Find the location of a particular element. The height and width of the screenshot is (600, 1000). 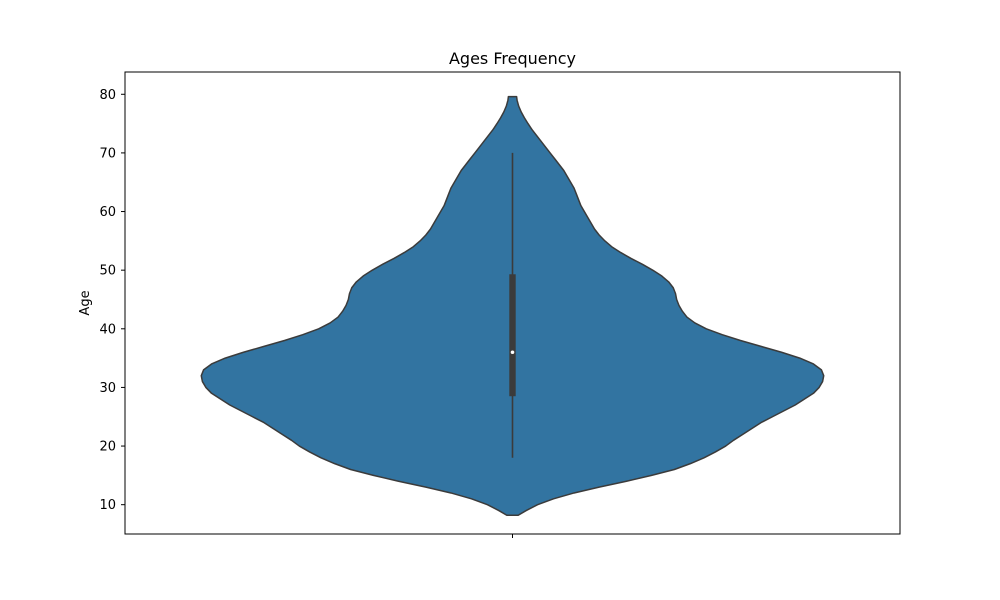

median-point is located at coordinates (512, 352).